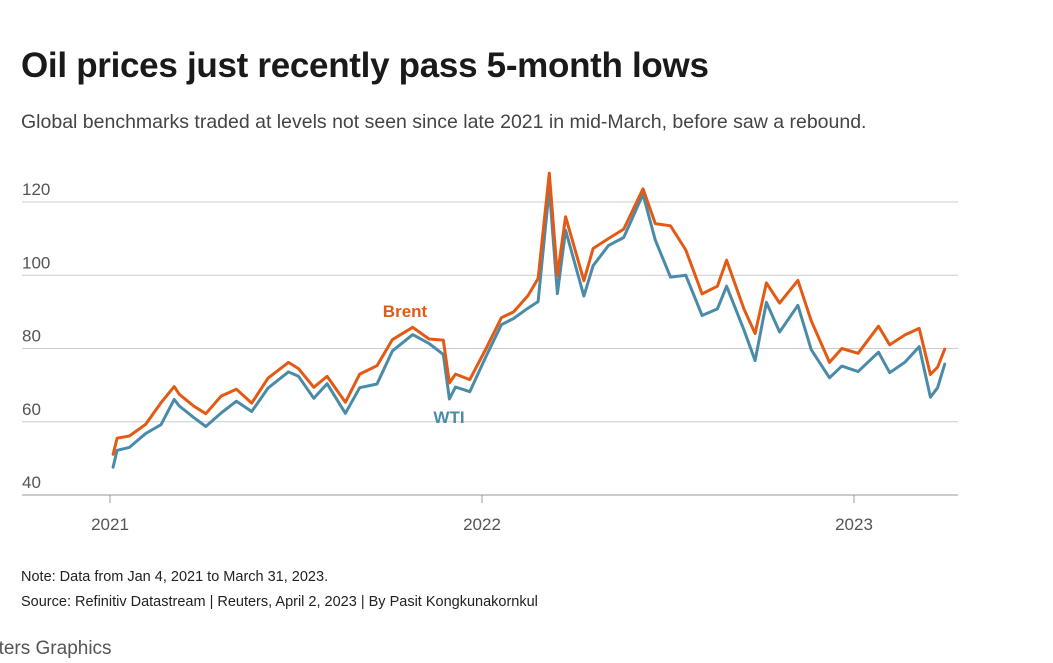 This screenshot has width=1053, height=663. I want to click on series-label-brent: Brent, so click(405, 311).